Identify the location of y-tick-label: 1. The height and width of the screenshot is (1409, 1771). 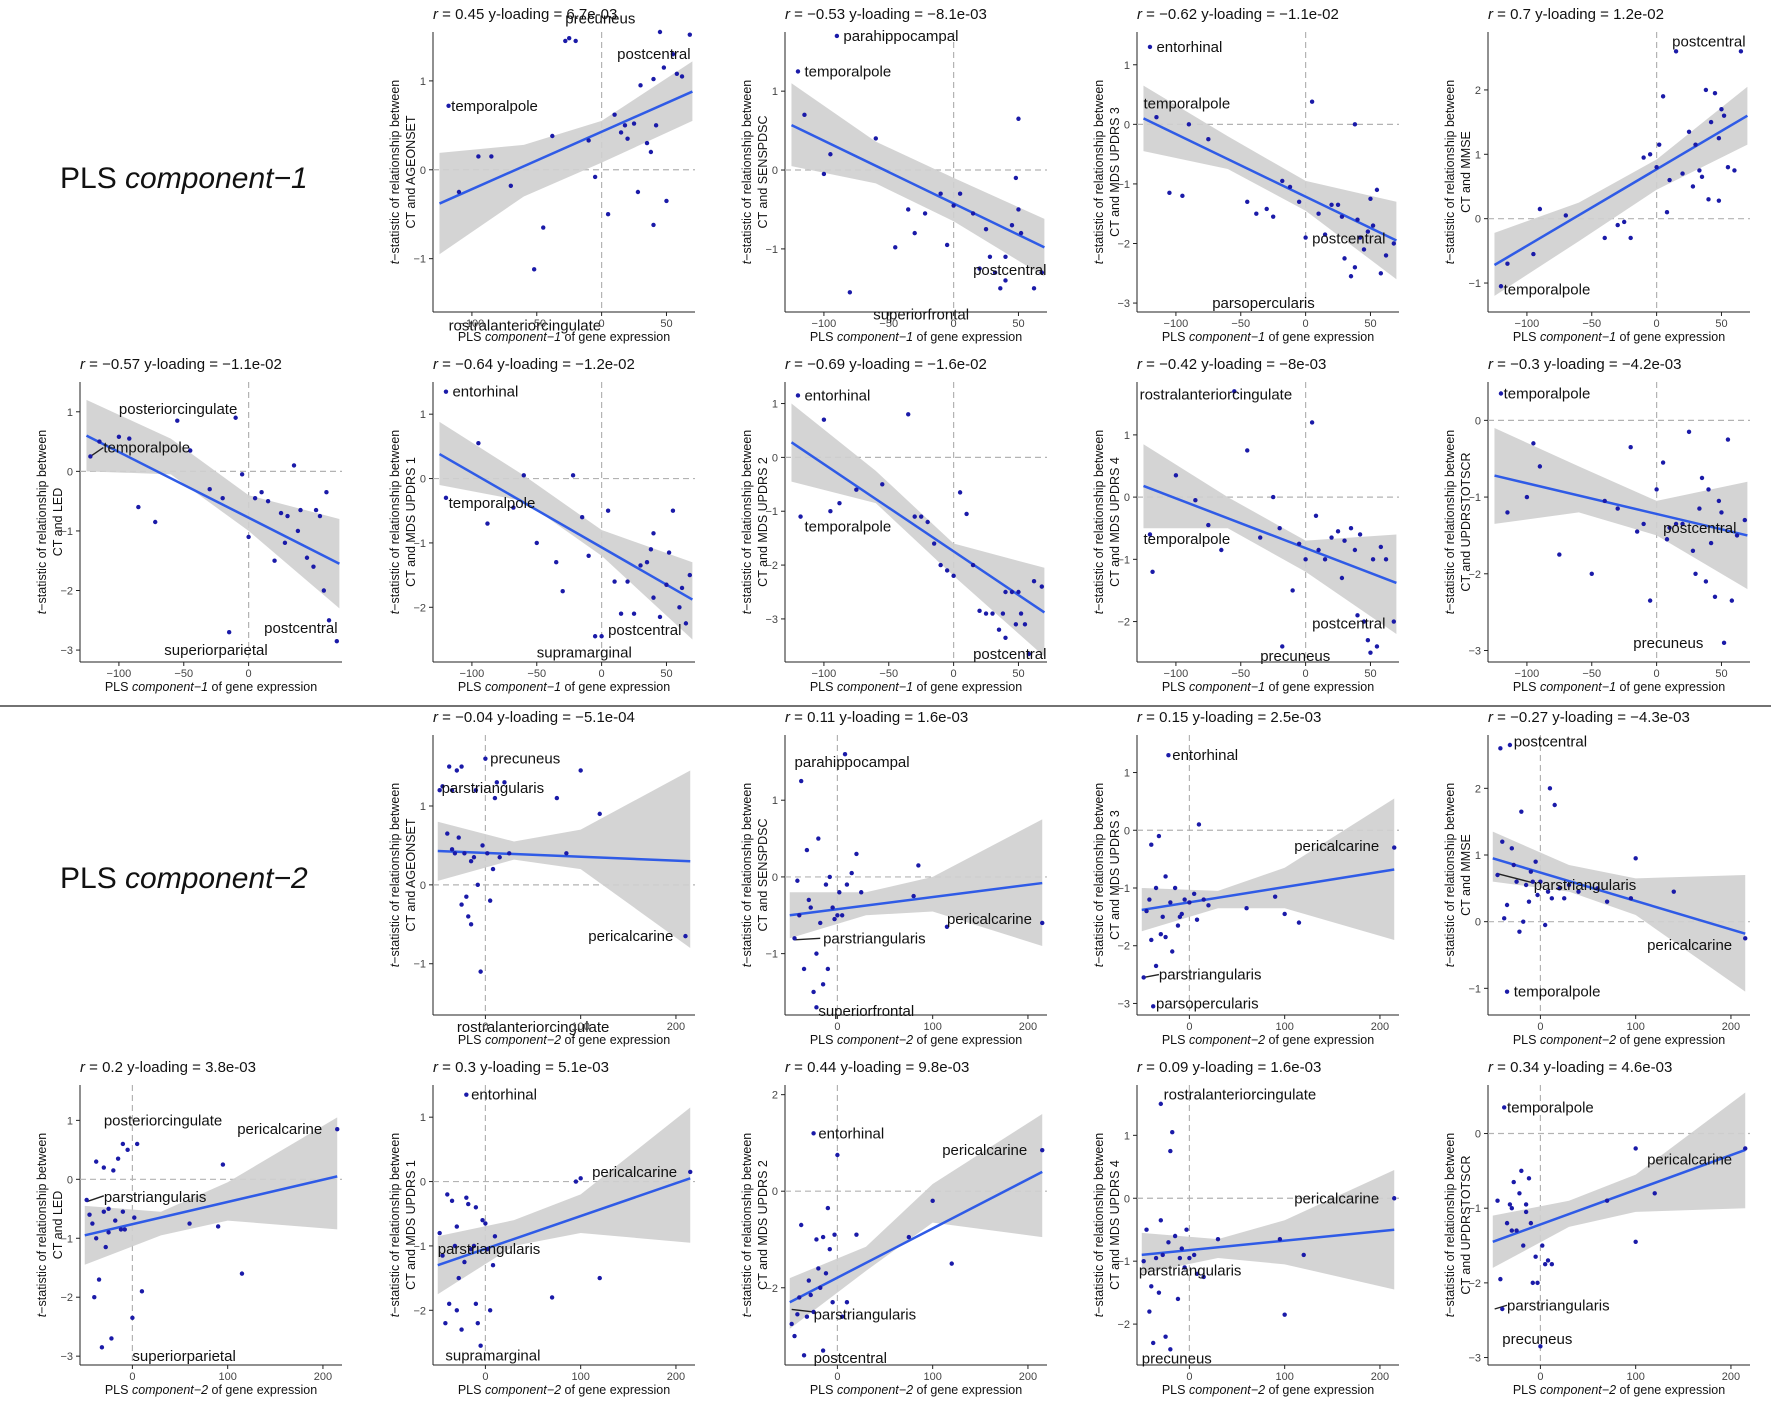
(775, 405).